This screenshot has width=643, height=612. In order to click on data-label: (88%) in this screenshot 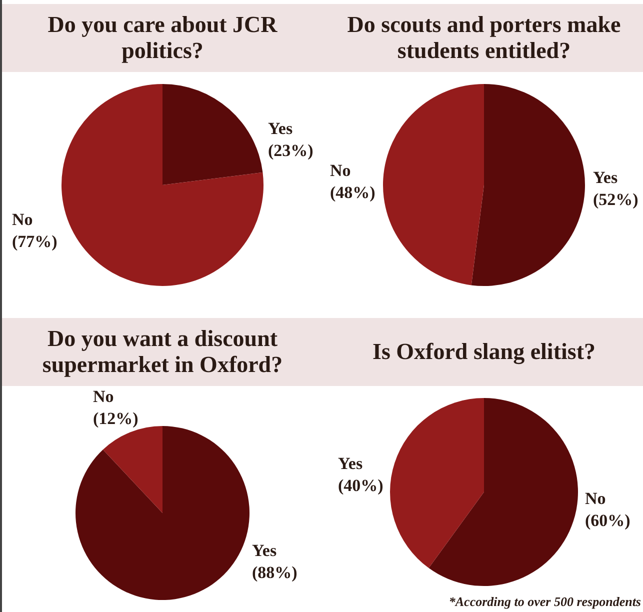, I will do `click(275, 572)`.